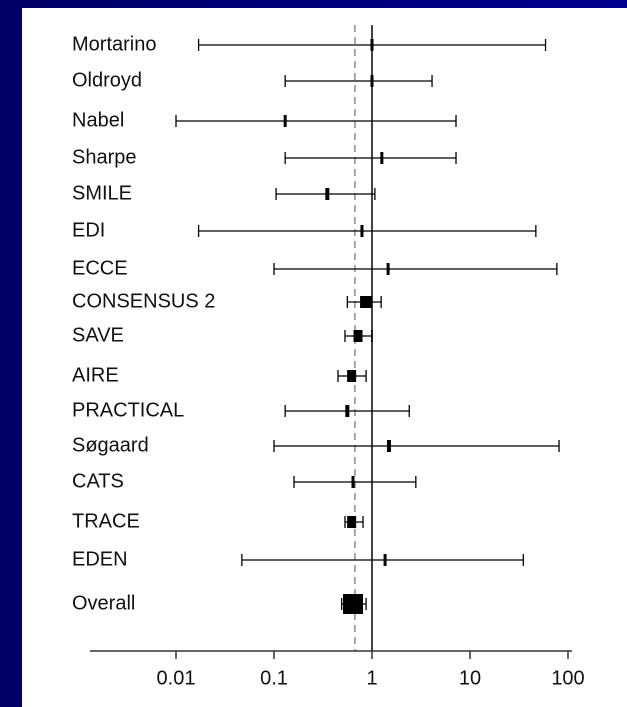 Image resolution: width=627 pixels, height=707 pixels. What do you see at coordinates (128, 410) in the screenshot?
I see `study-label: PRACTICAL` at bounding box center [128, 410].